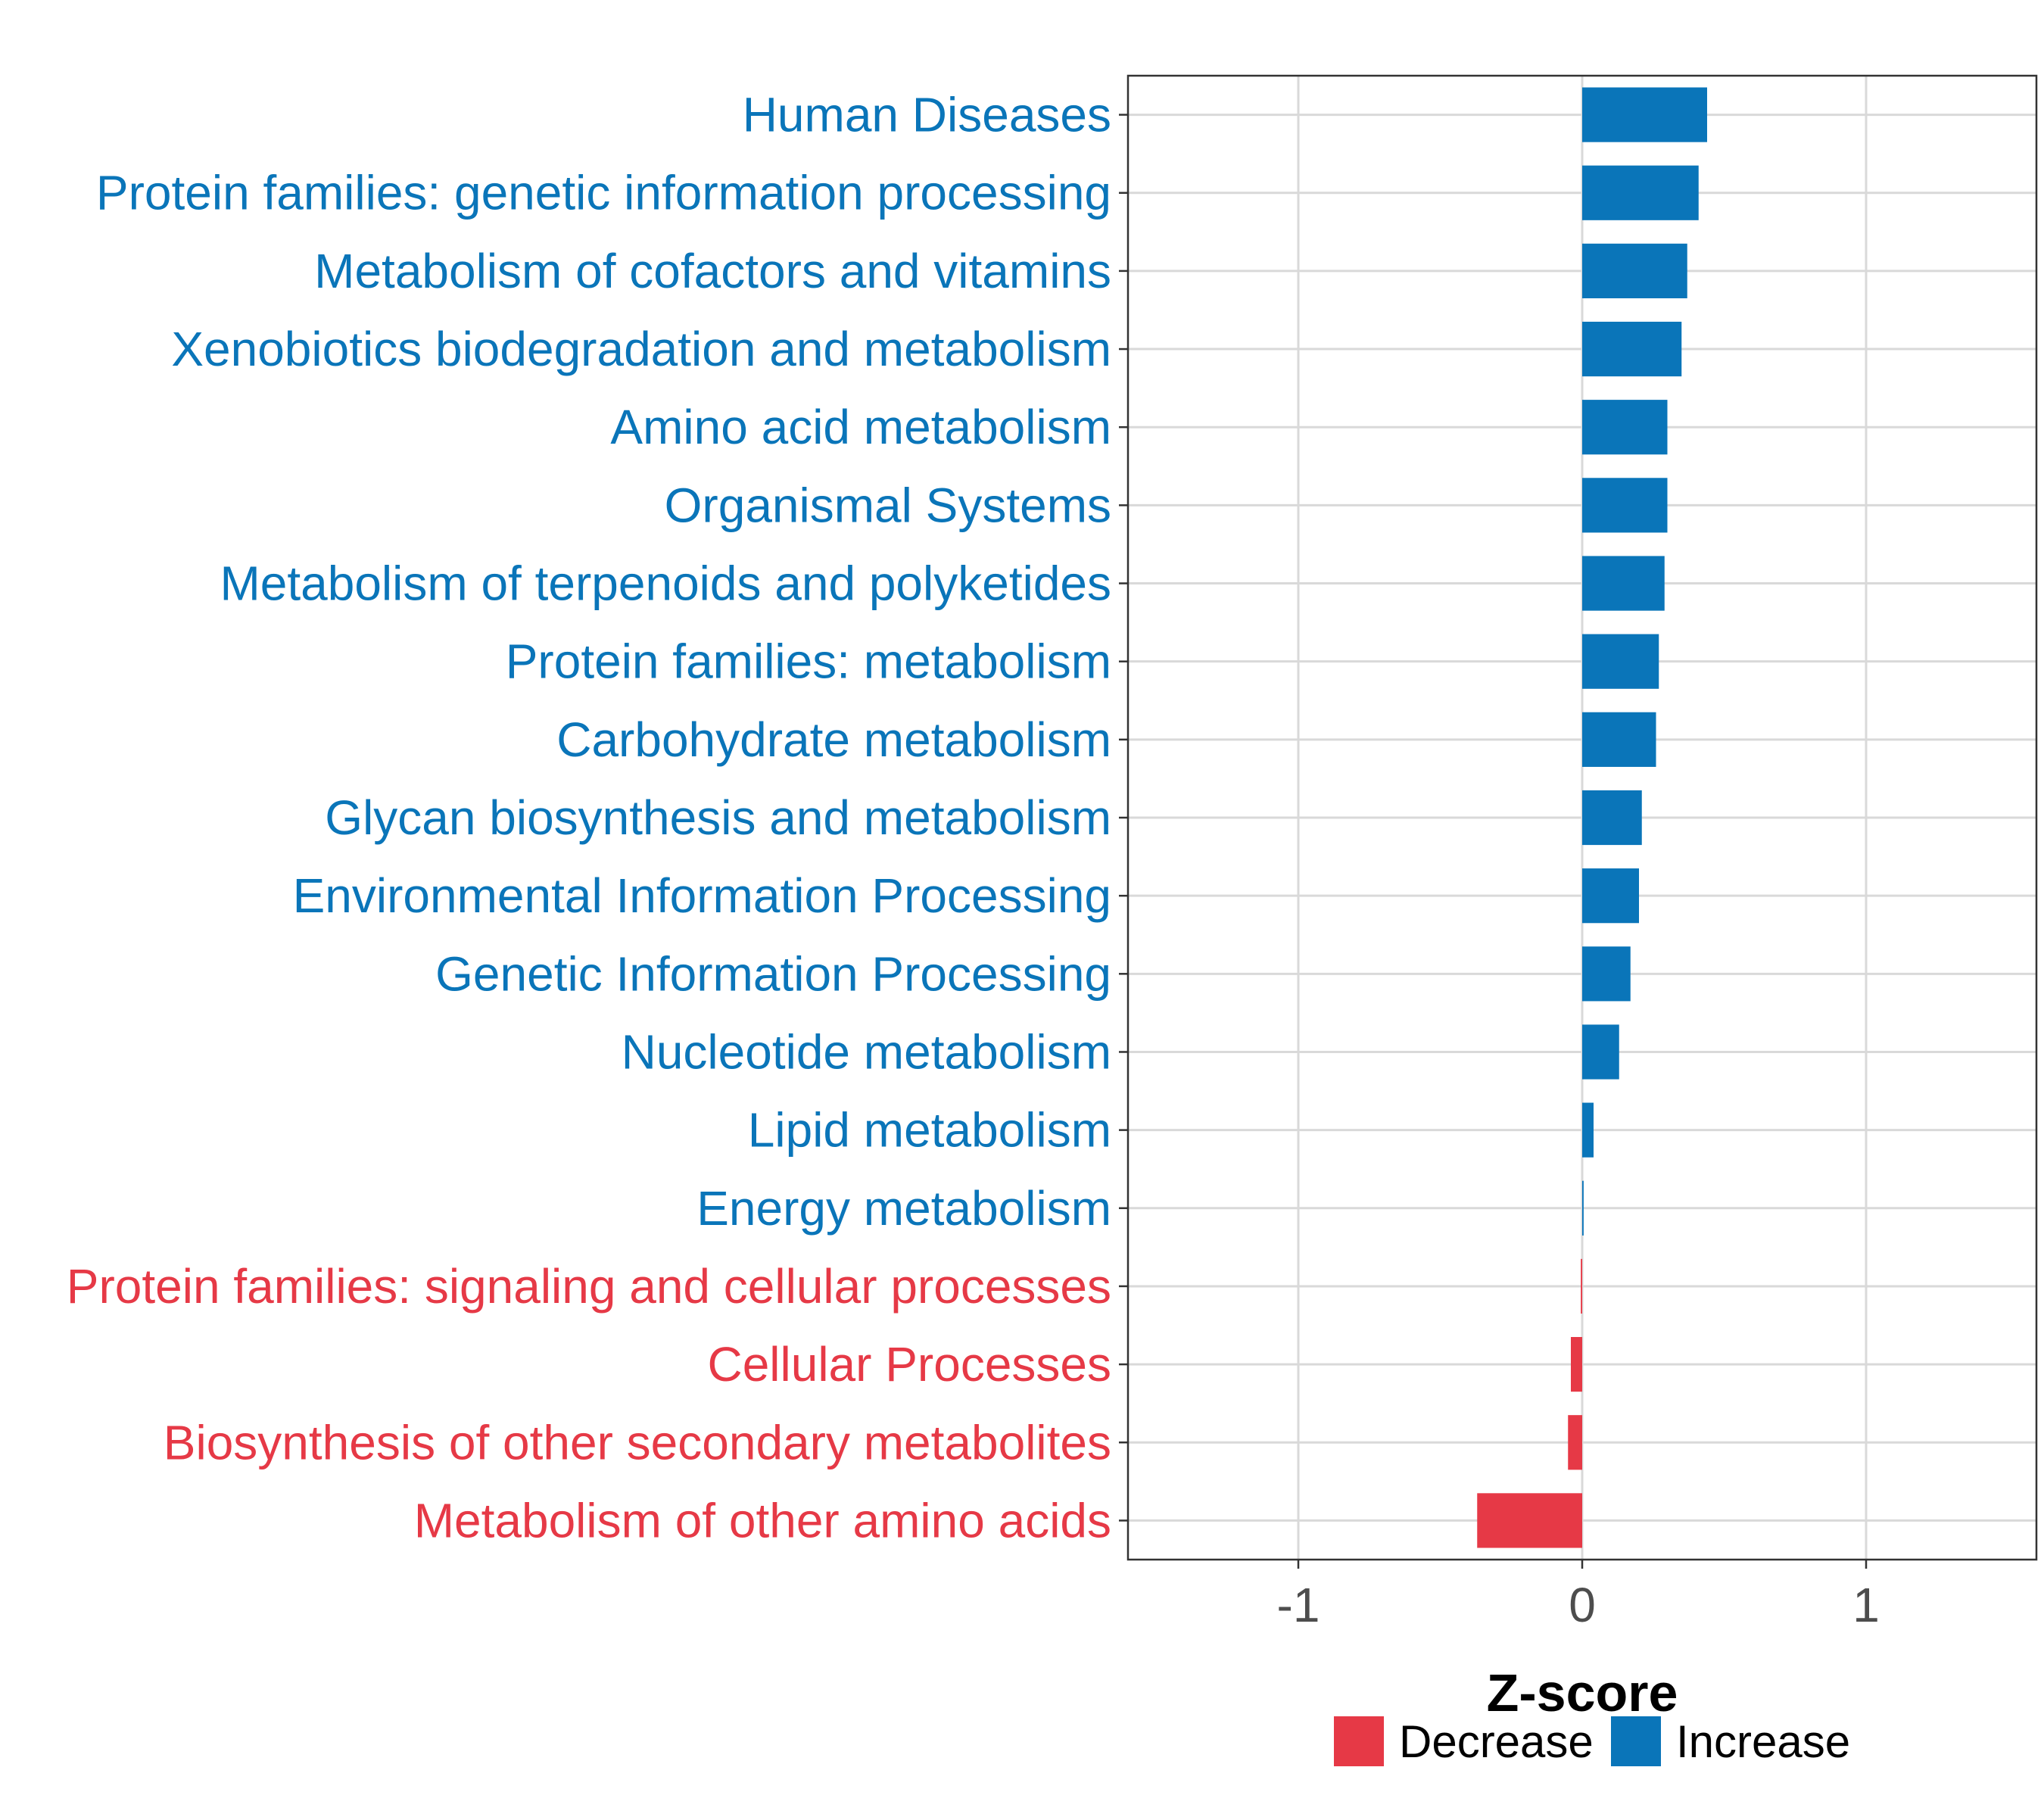 Image resolution: width=2044 pixels, height=1817 pixels. I want to click on category-label: Protein families: metabolism, so click(809, 661).